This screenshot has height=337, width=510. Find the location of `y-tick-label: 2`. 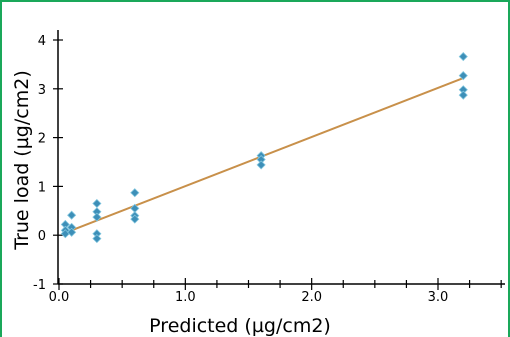

y-tick-label: 2 is located at coordinates (42, 139).